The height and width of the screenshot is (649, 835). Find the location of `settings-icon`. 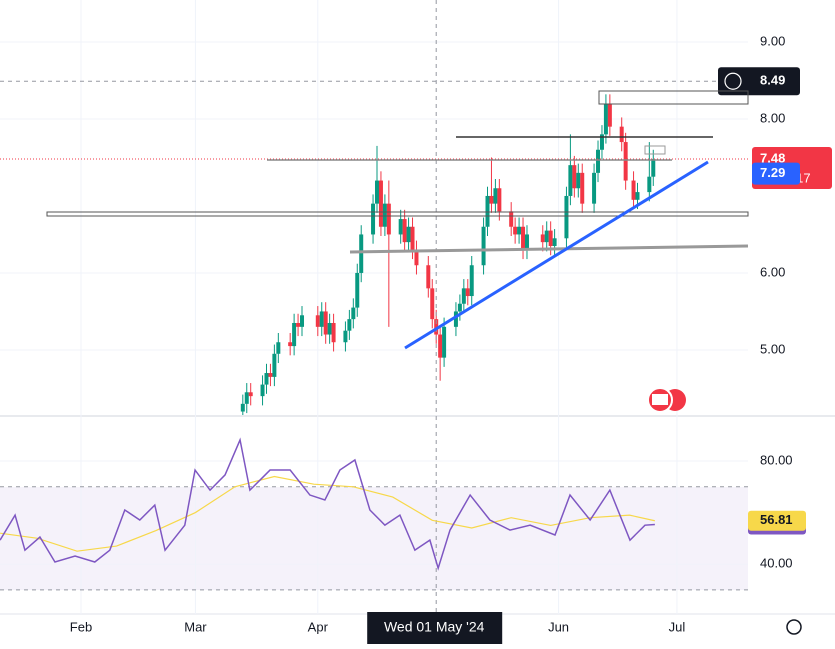

settings-icon is located at coordinates (794, 627).